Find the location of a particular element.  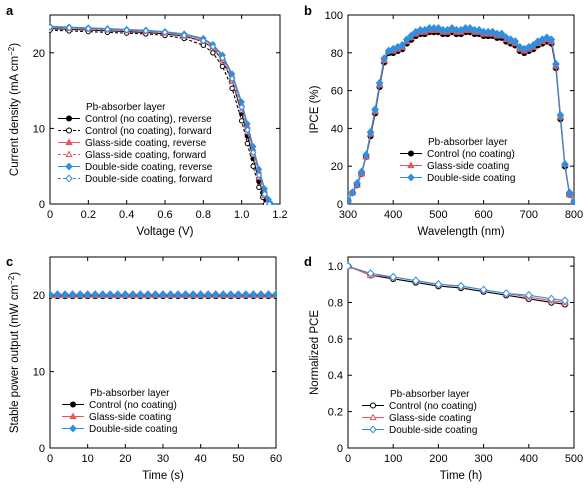

y-axis-title: Normalized PCE is located at coordinates (315, 352).